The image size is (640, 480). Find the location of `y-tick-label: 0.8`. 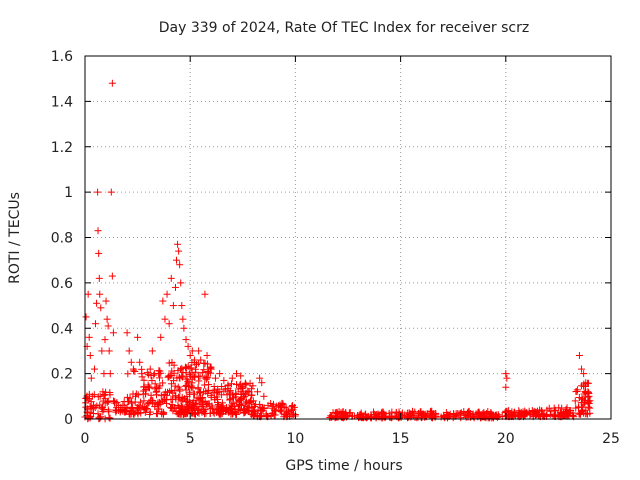

y-tick-label: 0.8 is located at coordinates (62, 239).